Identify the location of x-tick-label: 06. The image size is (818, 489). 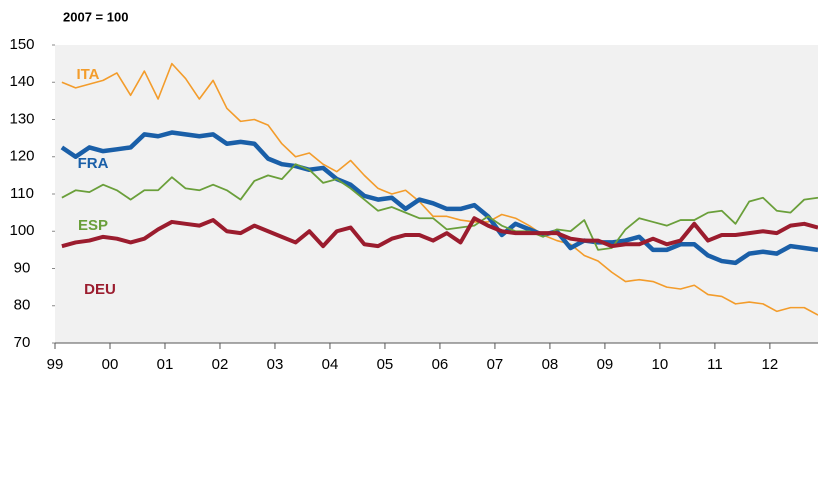
(440, 364).